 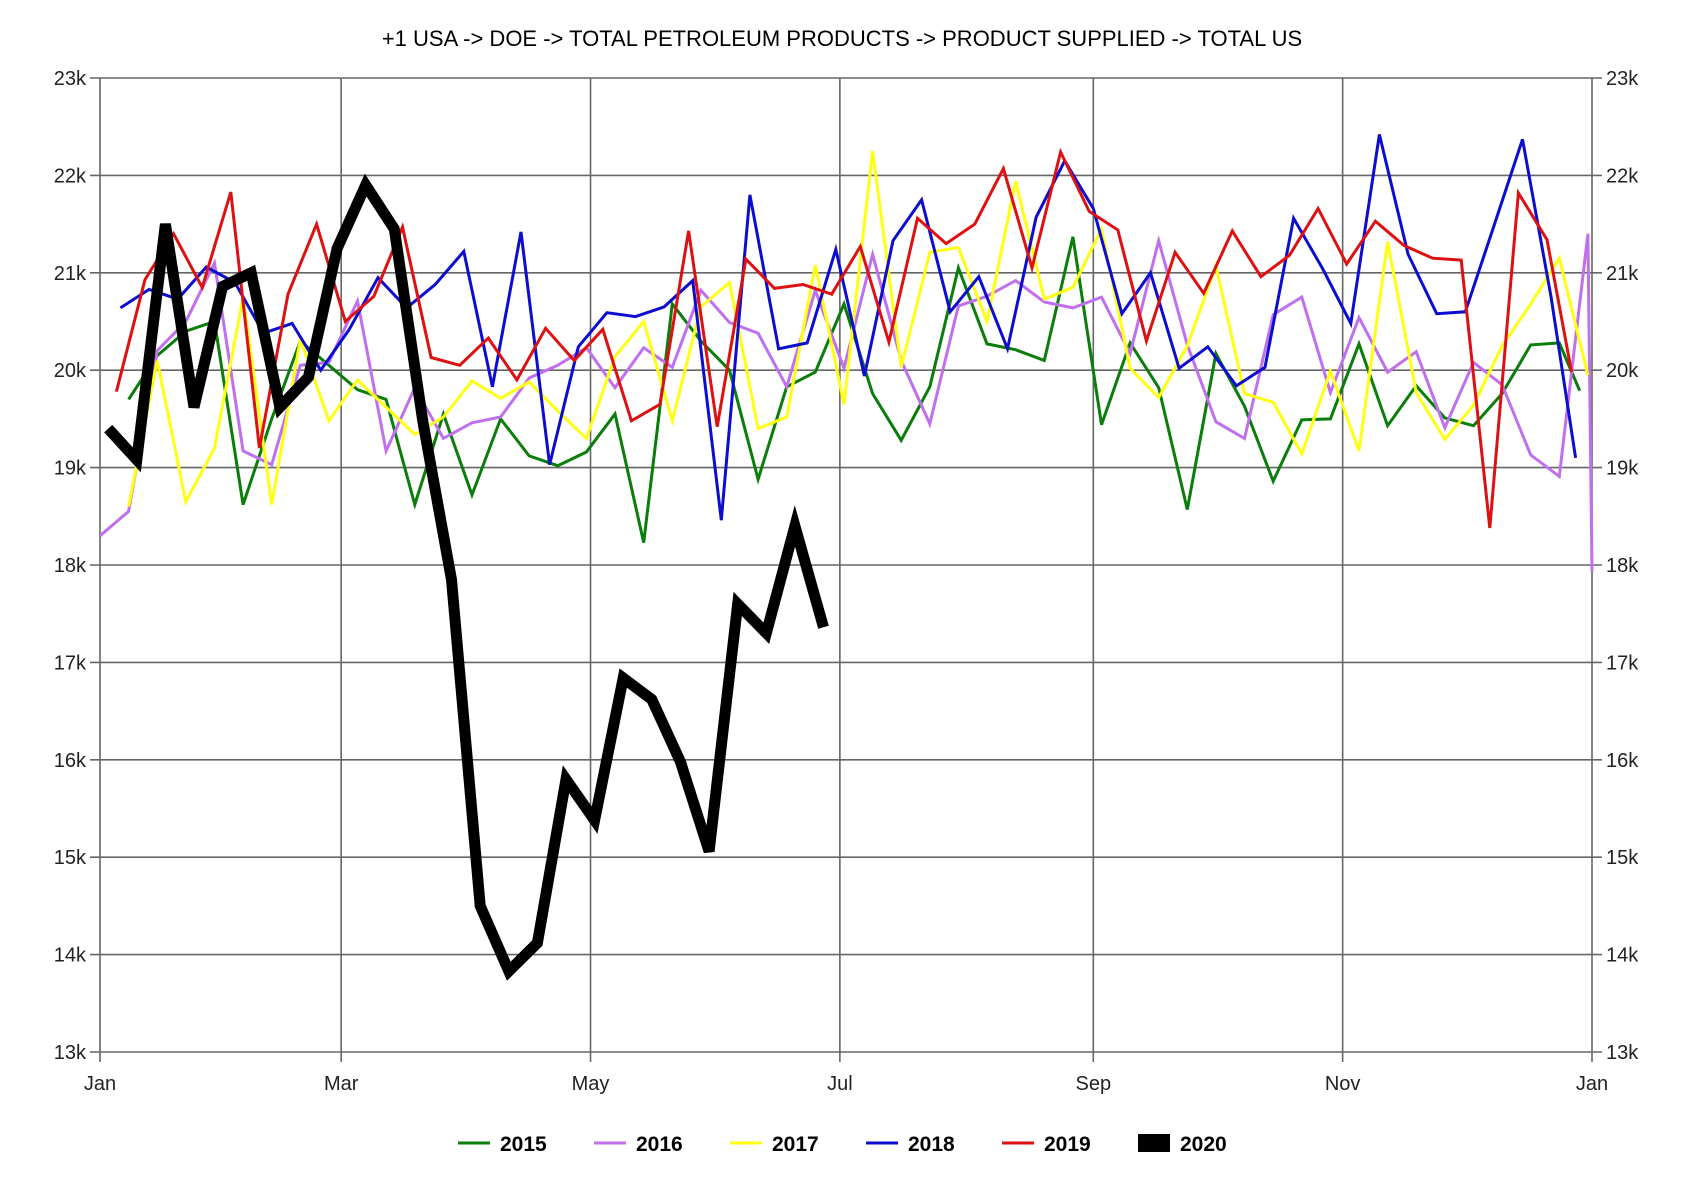 I want to click on left-y-axis: 13k 14k 15k 16k 17k 18k 19k 20k 21k 22k 23k, so click(x=70, y=566).